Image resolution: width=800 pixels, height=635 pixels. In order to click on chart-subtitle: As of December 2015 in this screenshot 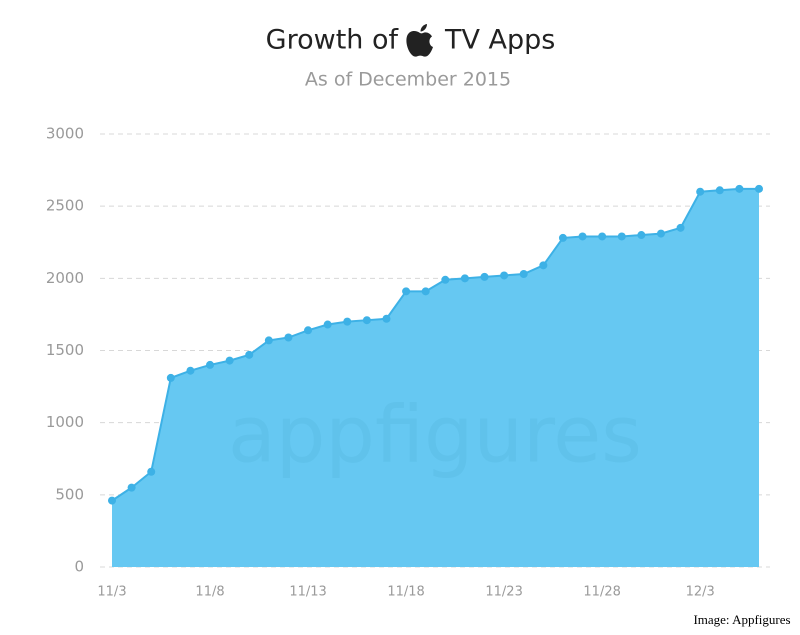, I will do `click(408, 80)`.